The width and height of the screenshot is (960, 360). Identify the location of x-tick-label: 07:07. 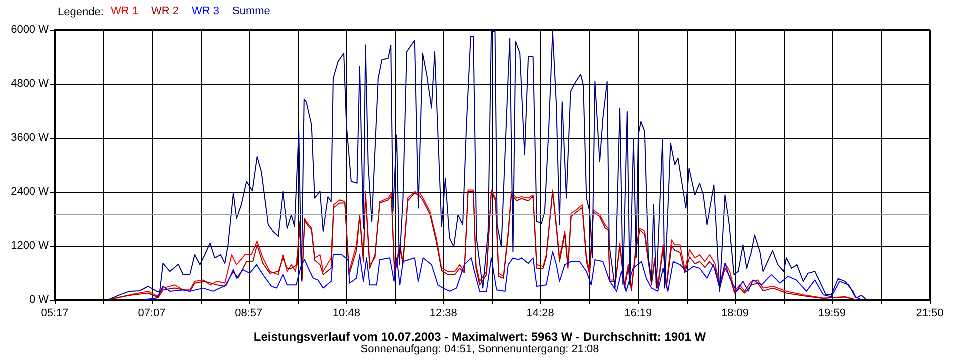
(152, 314).